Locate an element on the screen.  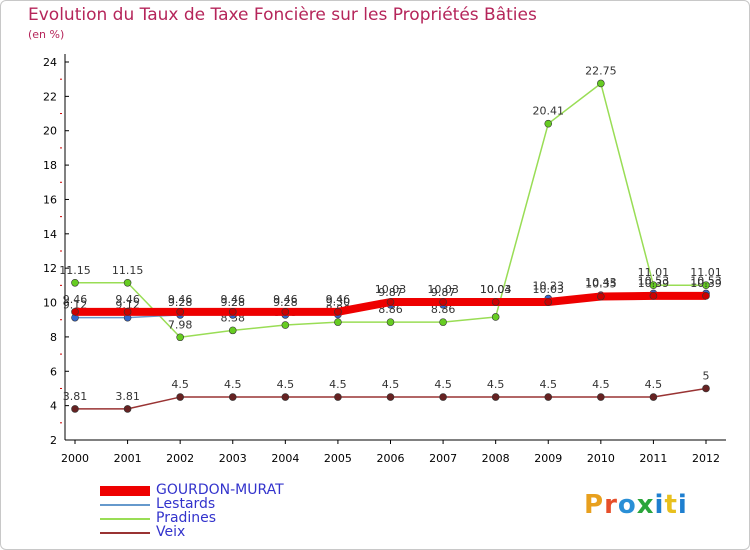
y-tick-label: 14 is located at coordinates (50, 234).